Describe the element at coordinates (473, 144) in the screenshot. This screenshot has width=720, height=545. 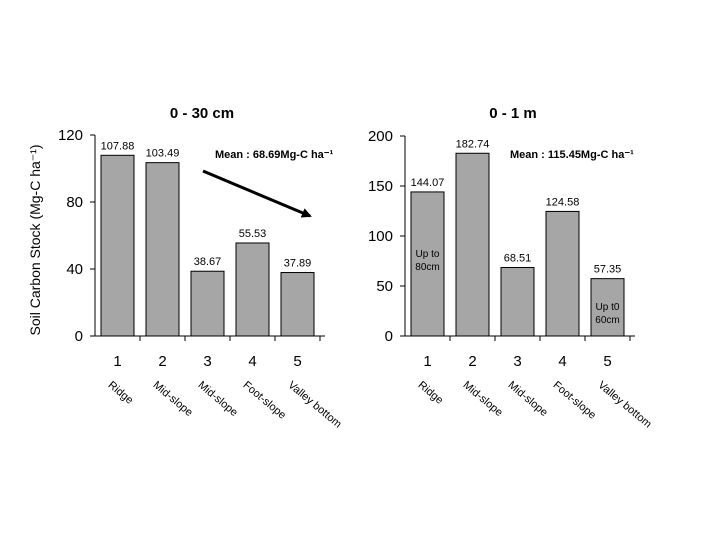
I see `data-label: 182.74` at that location.